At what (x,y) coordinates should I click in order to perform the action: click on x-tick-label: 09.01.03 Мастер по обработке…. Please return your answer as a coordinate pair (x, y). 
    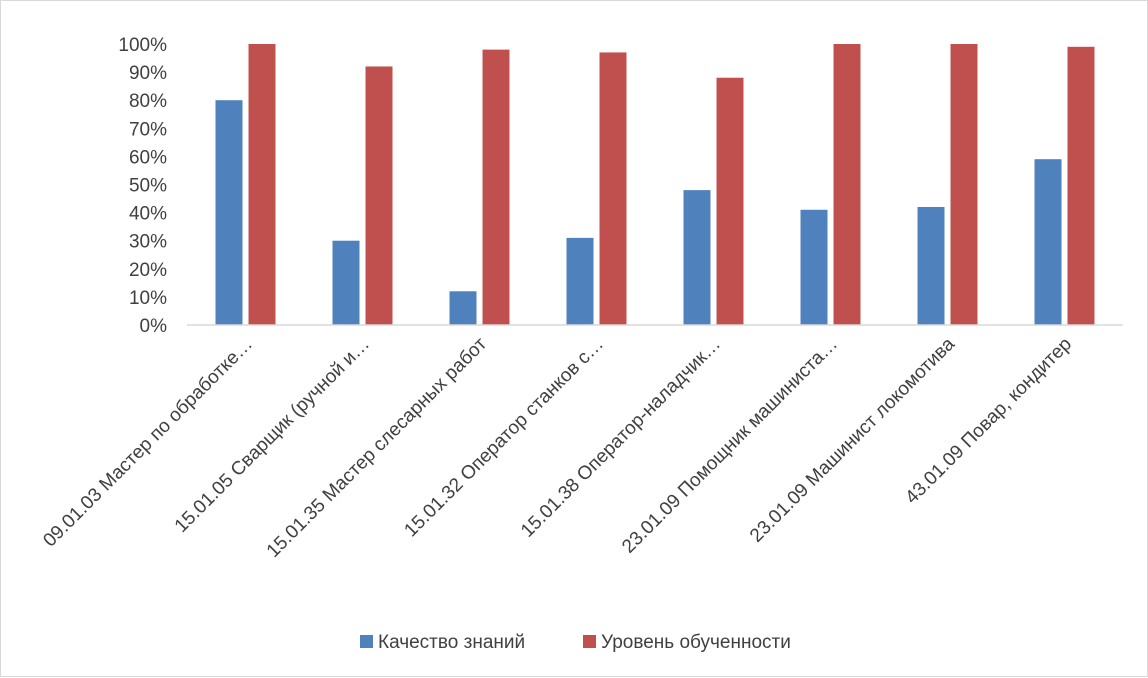
    Looking at the image, I should click on (148, 443).